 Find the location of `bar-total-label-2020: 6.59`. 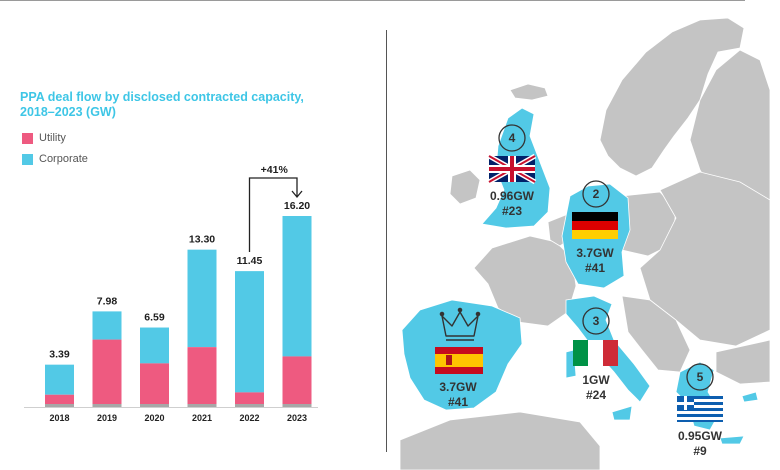

bar-total-label-2020: 6.59 is located at coordinates (154, 318).